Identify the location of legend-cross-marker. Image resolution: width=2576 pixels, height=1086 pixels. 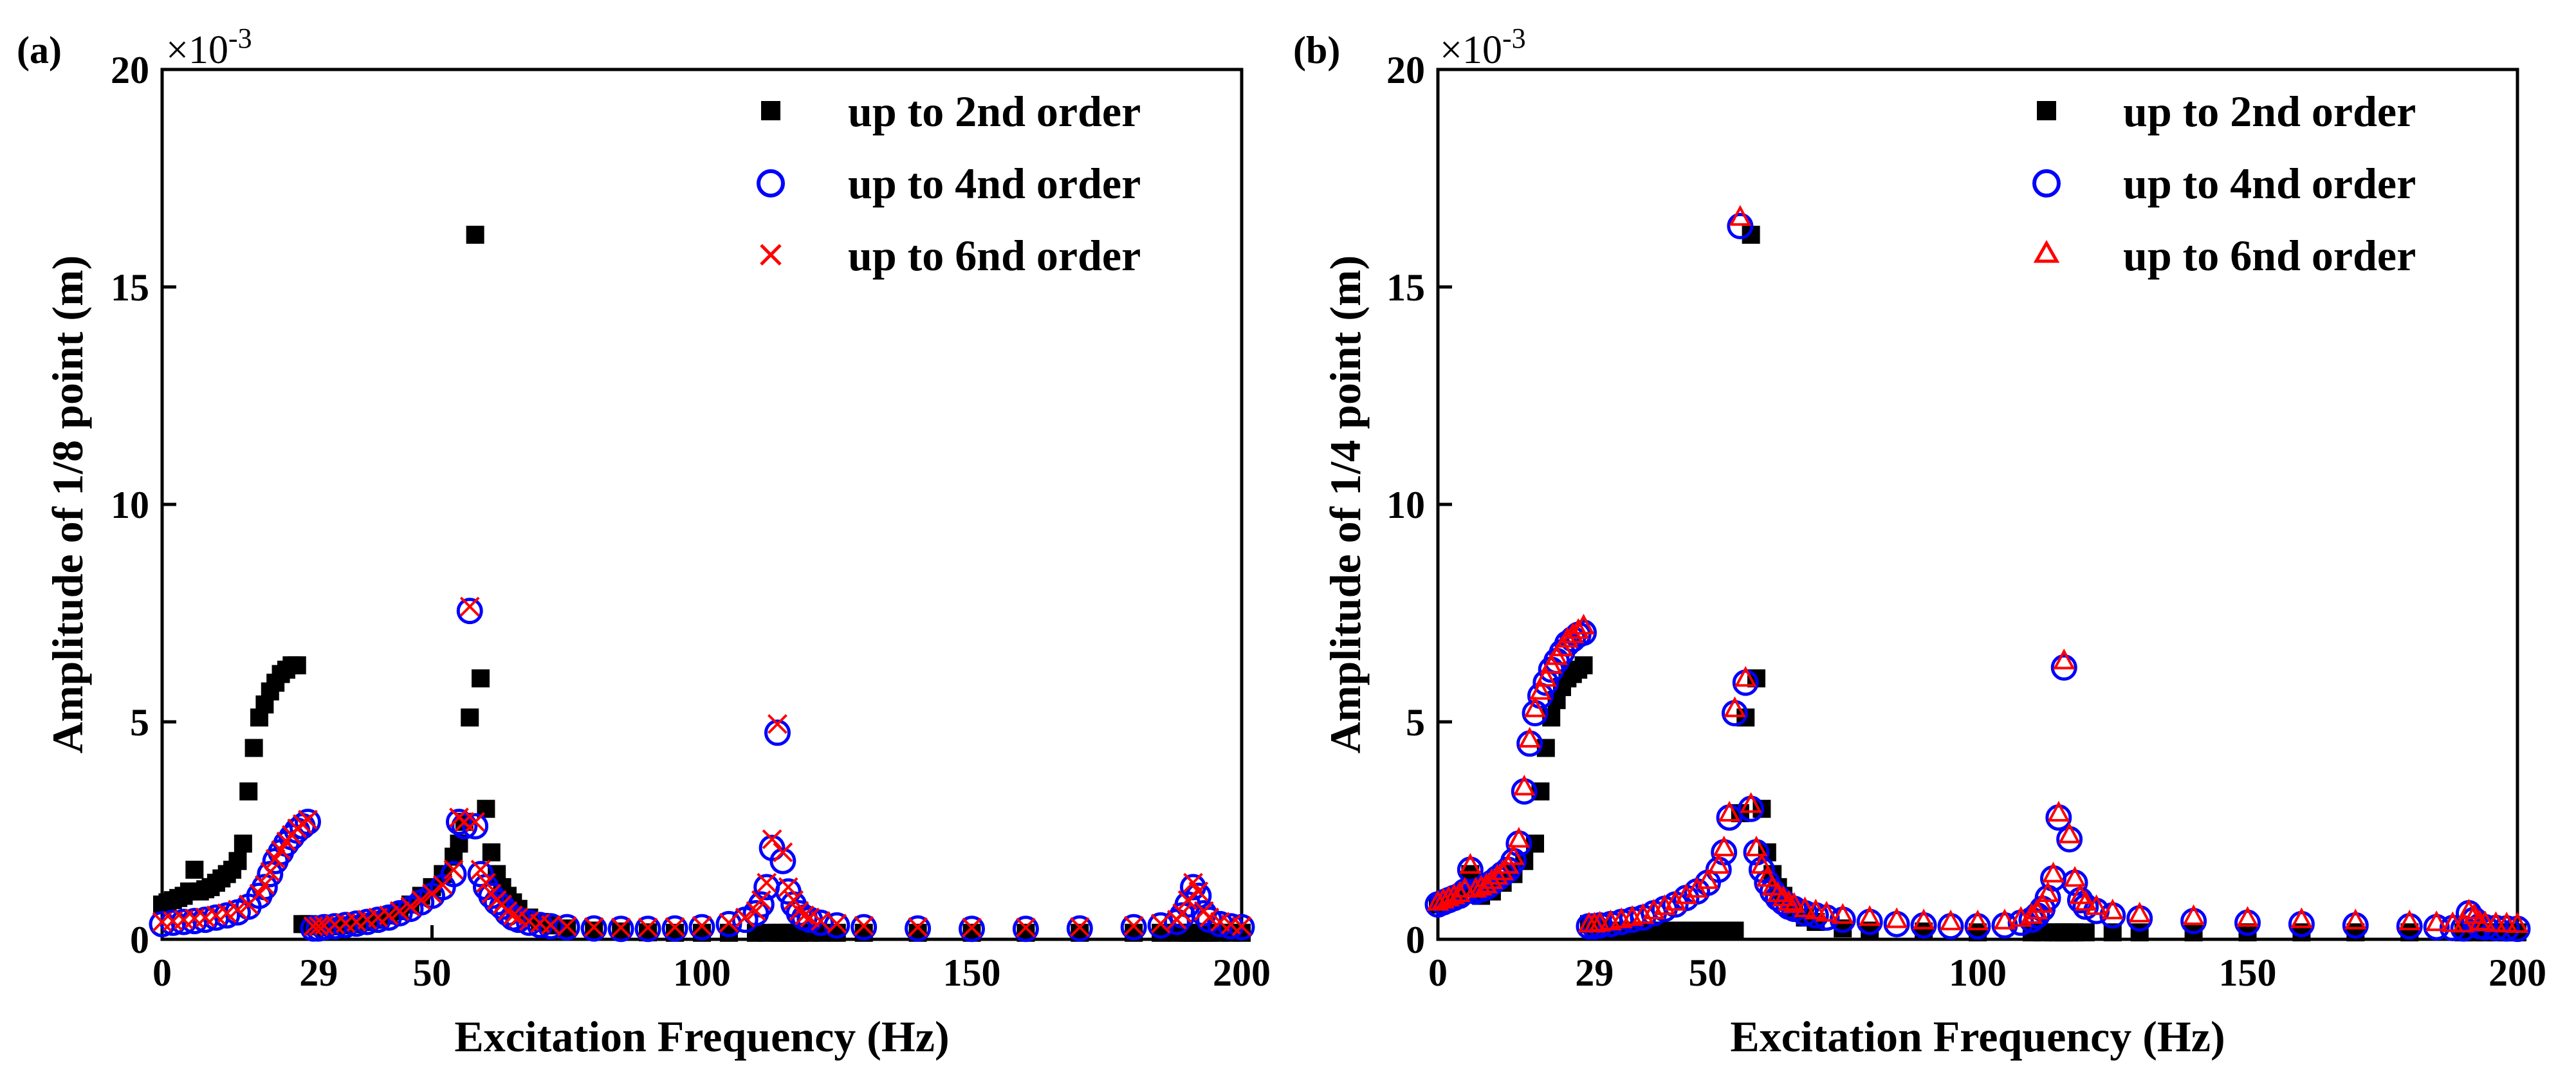
(771, 255).